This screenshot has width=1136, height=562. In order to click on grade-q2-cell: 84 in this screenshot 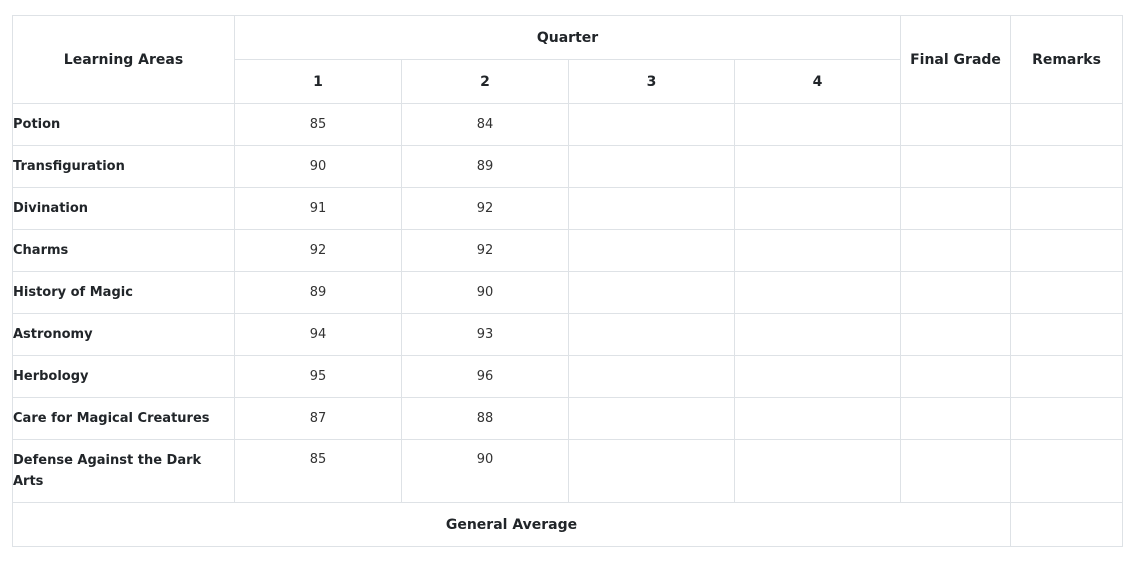, I will do `click(485, 124)`.